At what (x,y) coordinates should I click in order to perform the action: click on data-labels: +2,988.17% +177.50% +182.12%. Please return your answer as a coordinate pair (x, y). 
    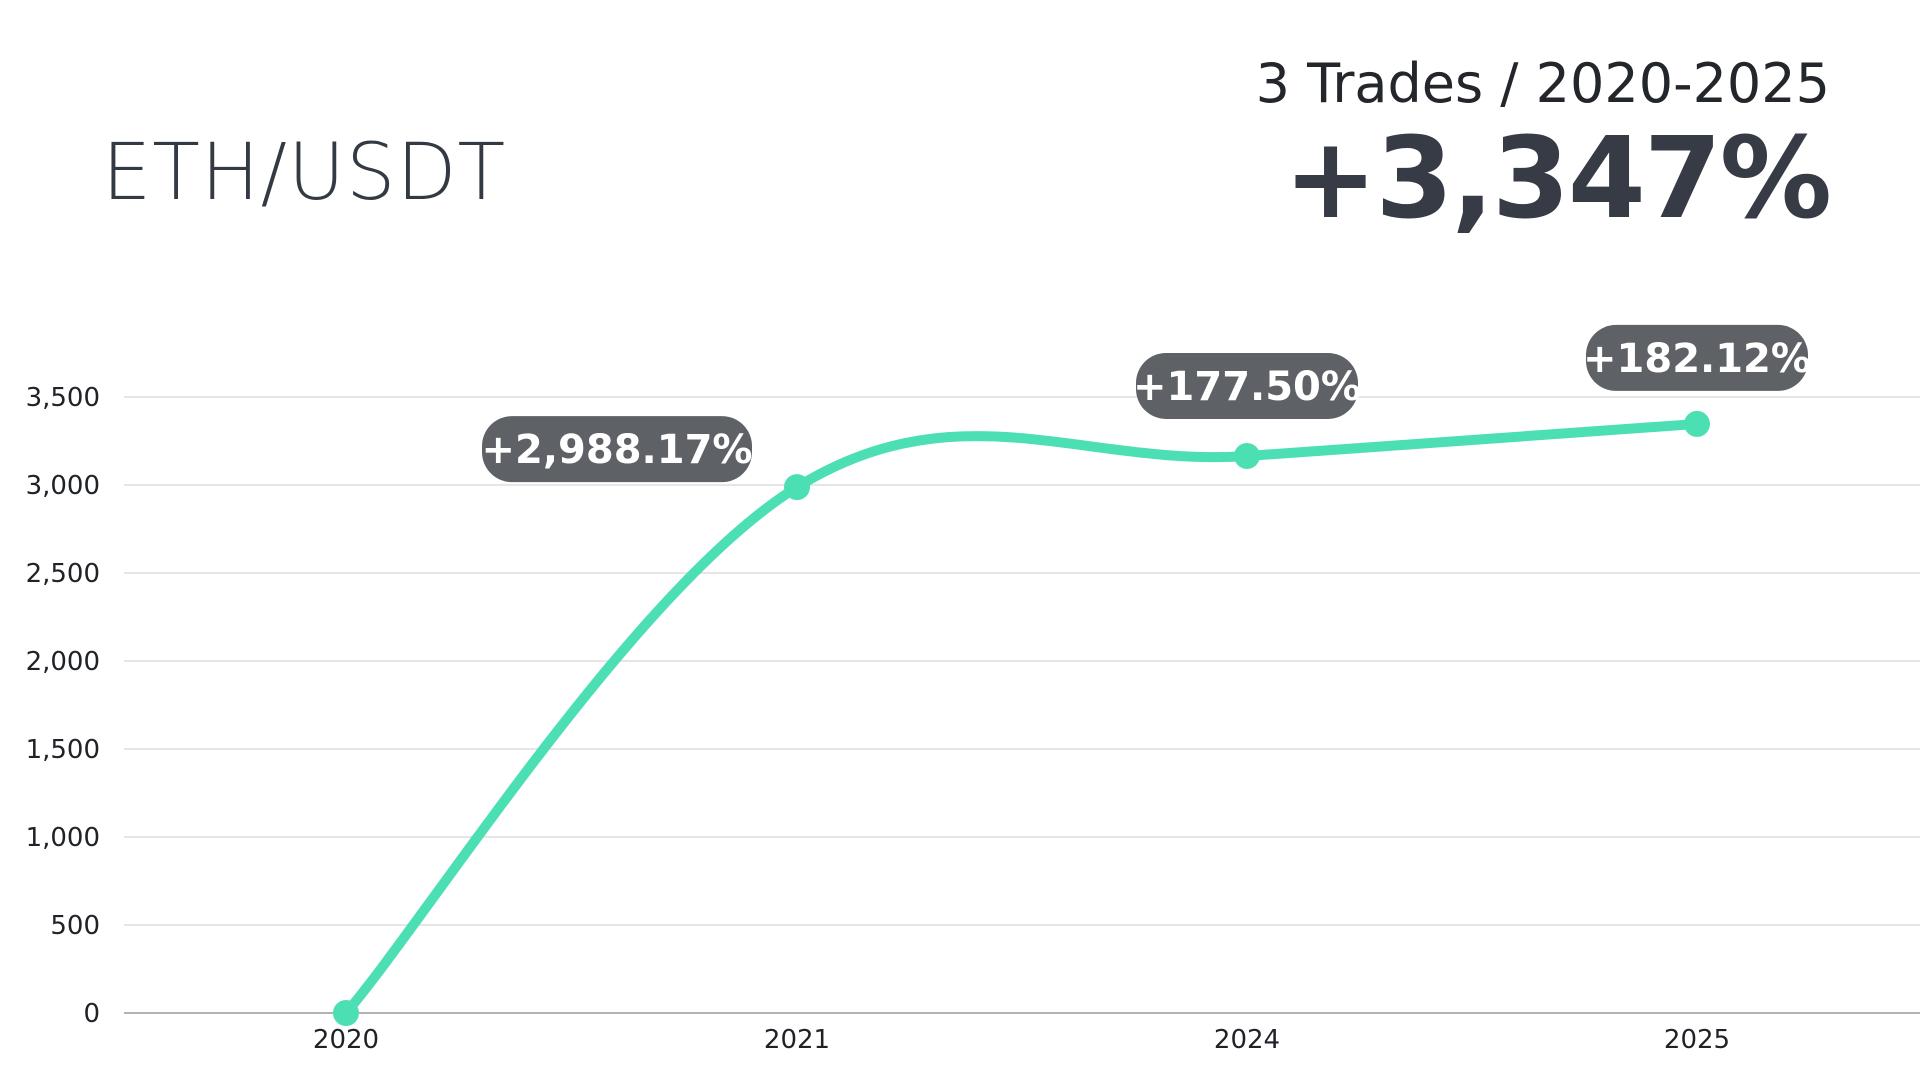
    Looking at the image, I should click on (1146, 403).